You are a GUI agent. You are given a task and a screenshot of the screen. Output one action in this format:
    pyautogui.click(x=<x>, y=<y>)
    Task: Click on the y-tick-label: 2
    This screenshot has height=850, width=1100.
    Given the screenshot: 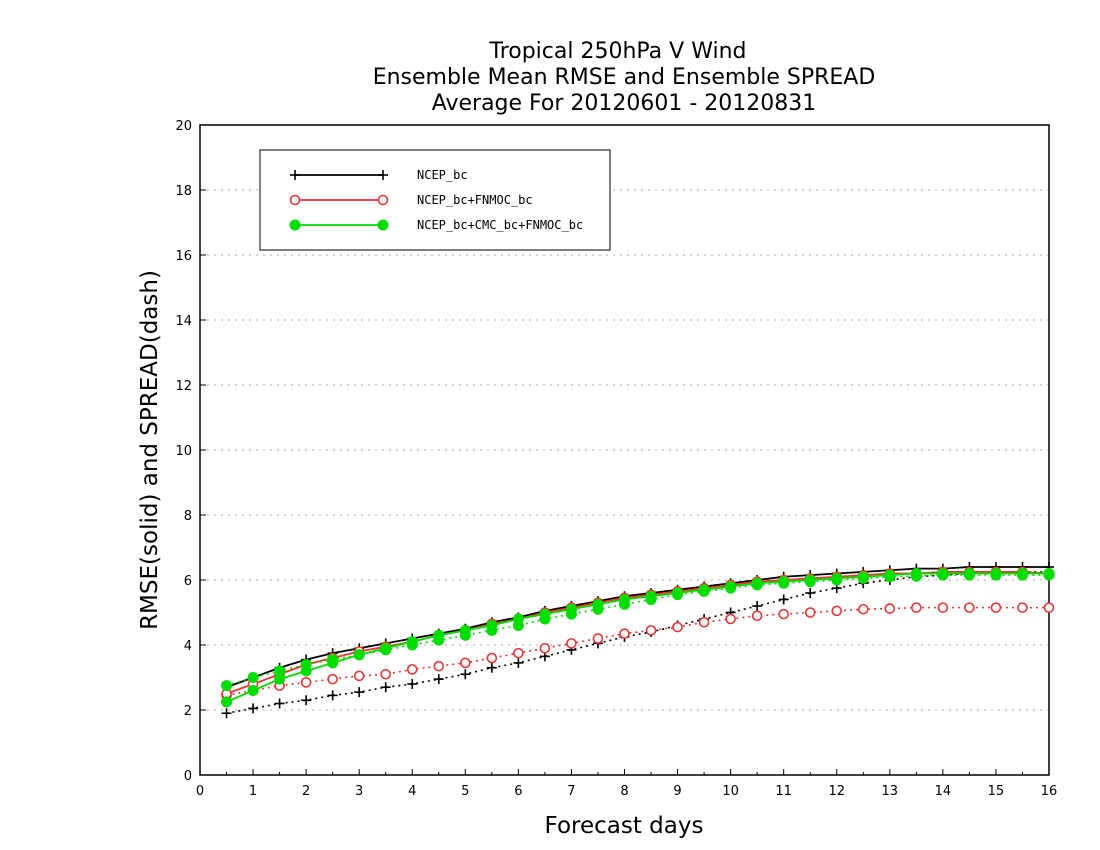 What is the action you would take?
    pyautogui.click(x=188, y=711)
    